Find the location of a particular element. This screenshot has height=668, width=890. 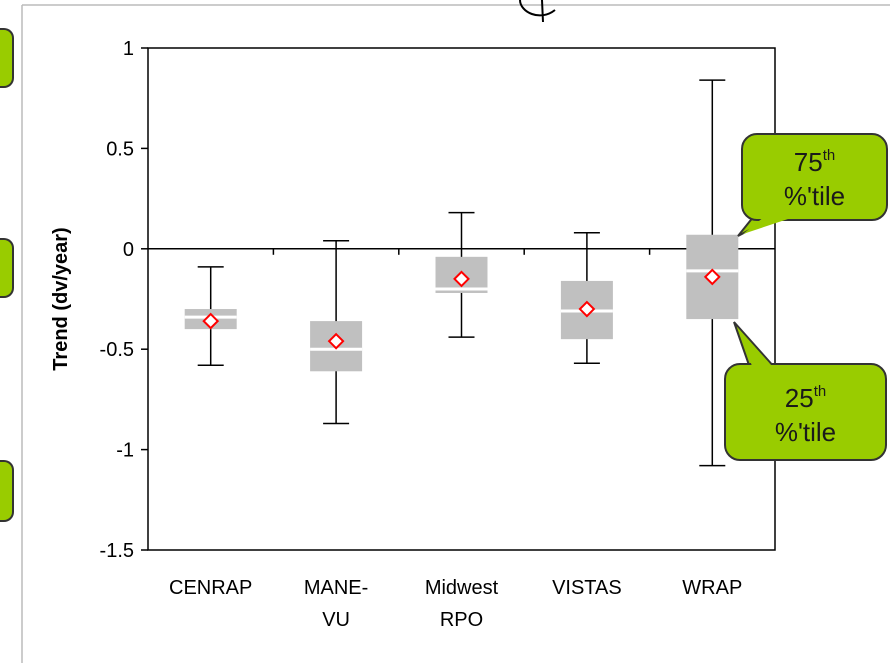

y-tick-label: 1 is located at coordinates (128, 49).